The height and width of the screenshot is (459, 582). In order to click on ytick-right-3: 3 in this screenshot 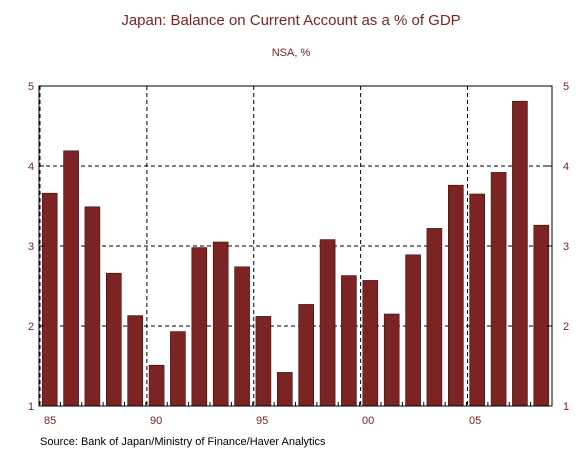, I will do `click(566, 247)`.